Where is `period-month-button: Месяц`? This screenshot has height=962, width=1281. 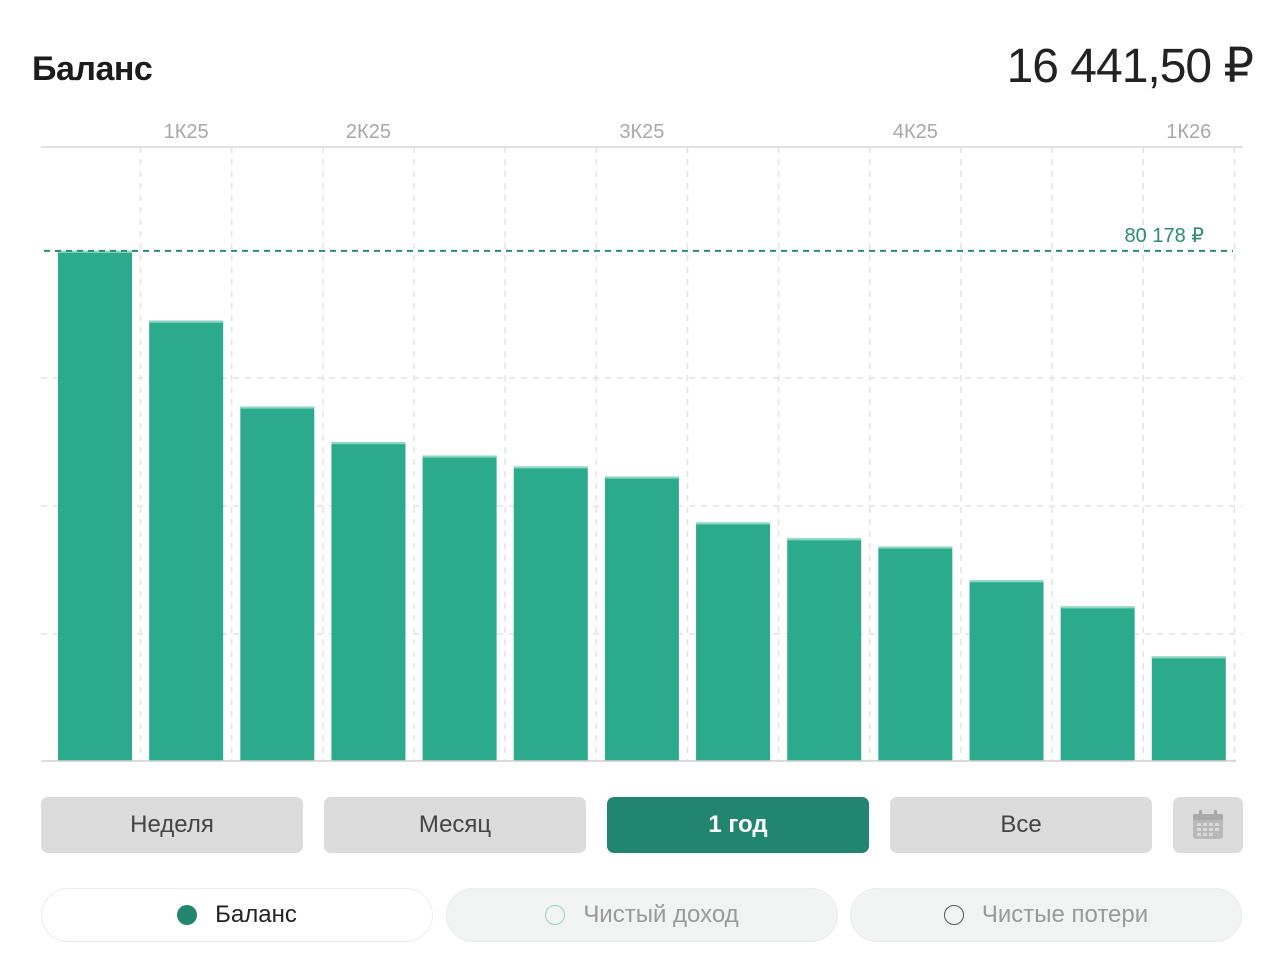 period-month-button: Месяц is located at coordinates (455, 825).